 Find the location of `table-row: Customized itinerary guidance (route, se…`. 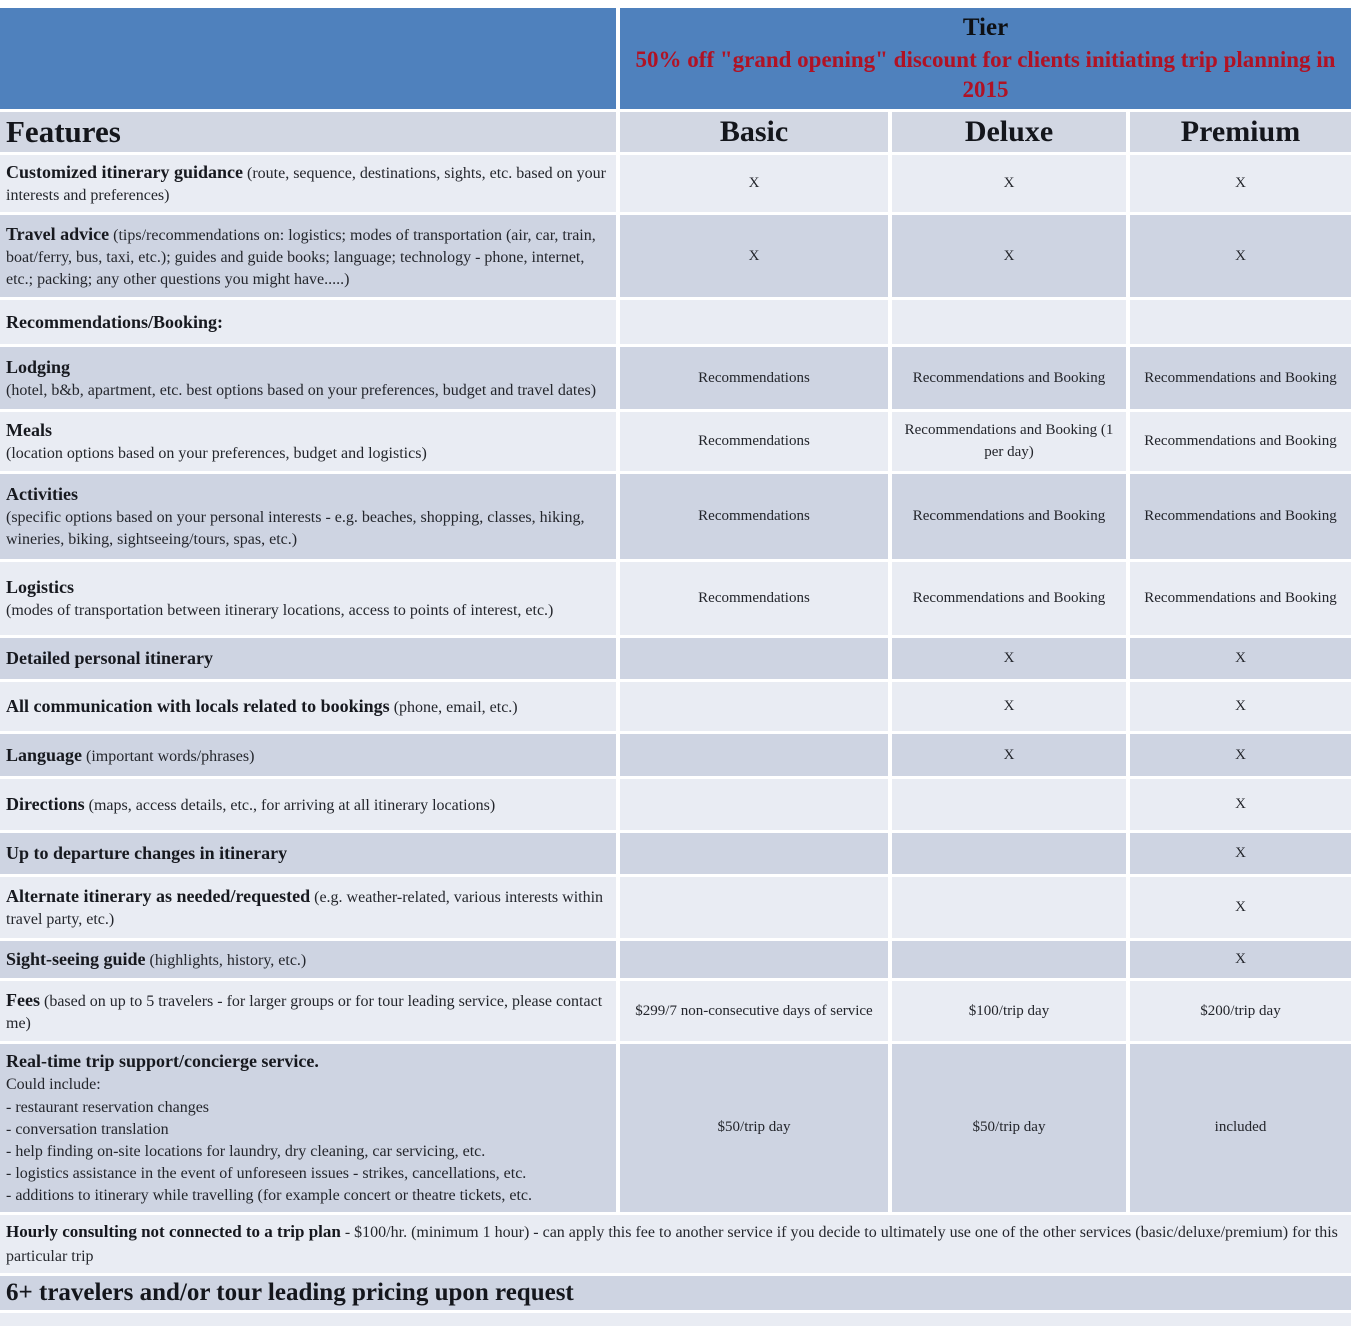

table-row: Customized itinerary guidance (route, se… is located at coordinates (675, 184).